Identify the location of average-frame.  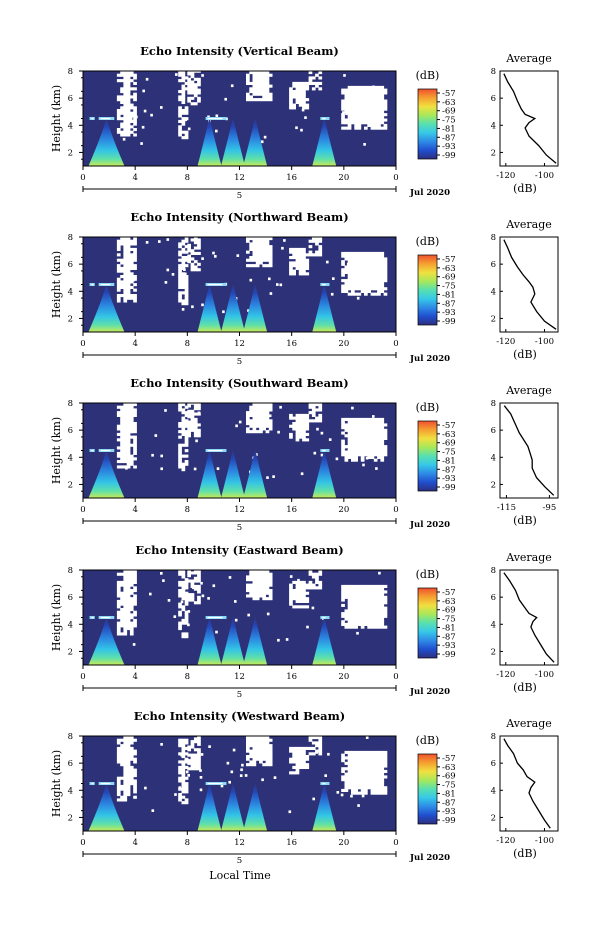
(529, 118).